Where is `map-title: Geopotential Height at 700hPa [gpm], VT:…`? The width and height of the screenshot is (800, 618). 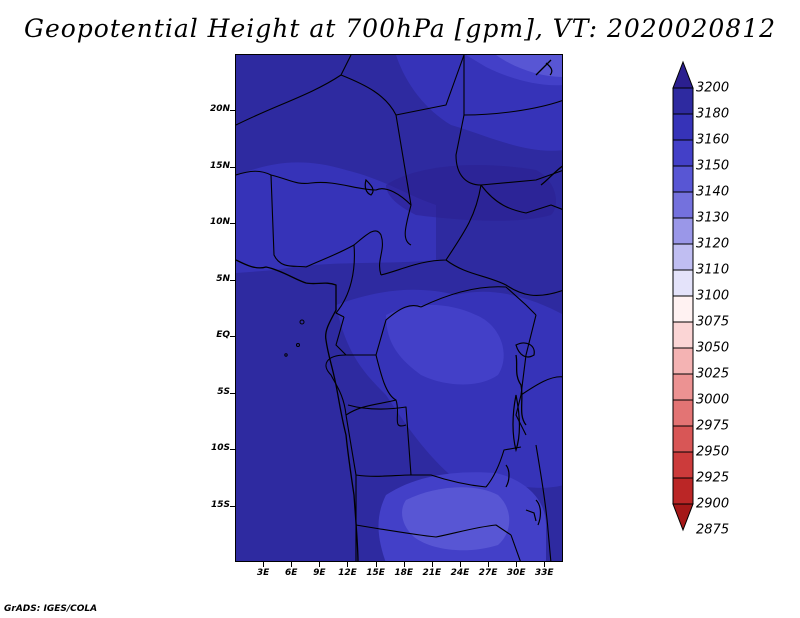
map-title: Geopotential Height at 700hPa [gpm], VT:… is located at coordinates (400, 28).